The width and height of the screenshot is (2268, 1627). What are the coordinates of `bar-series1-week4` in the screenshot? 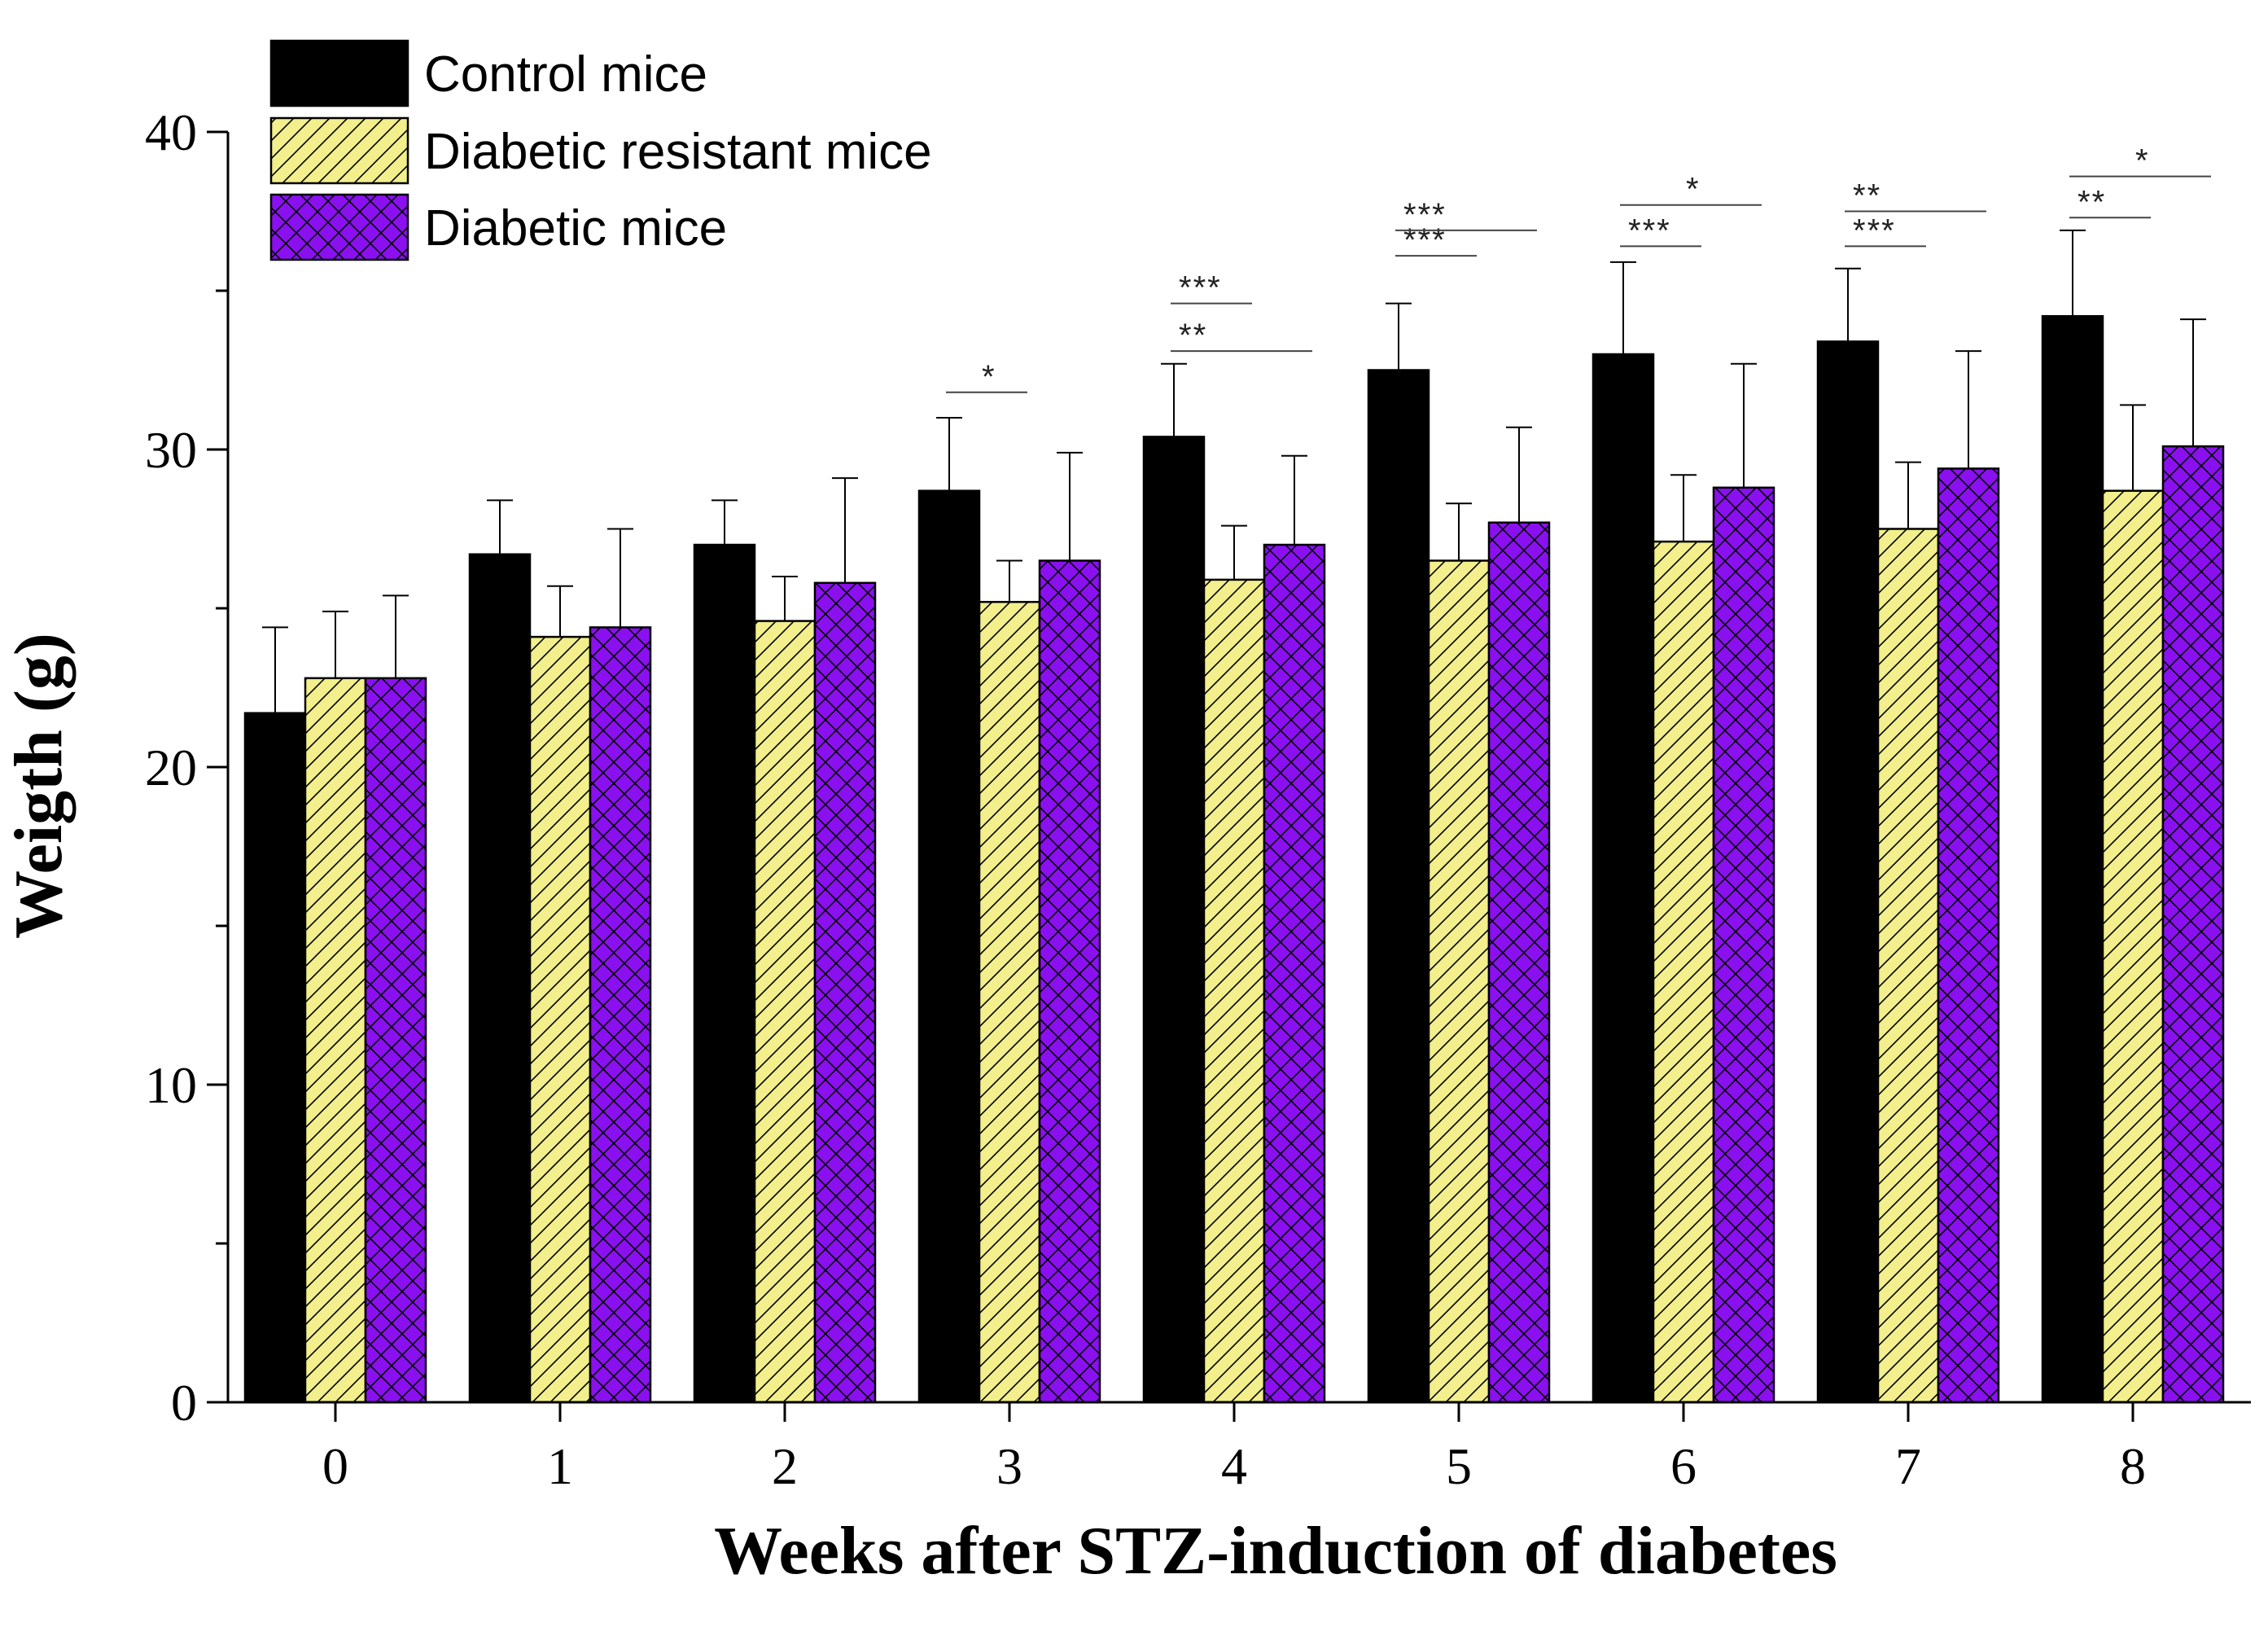 It's located at (1234, 991).